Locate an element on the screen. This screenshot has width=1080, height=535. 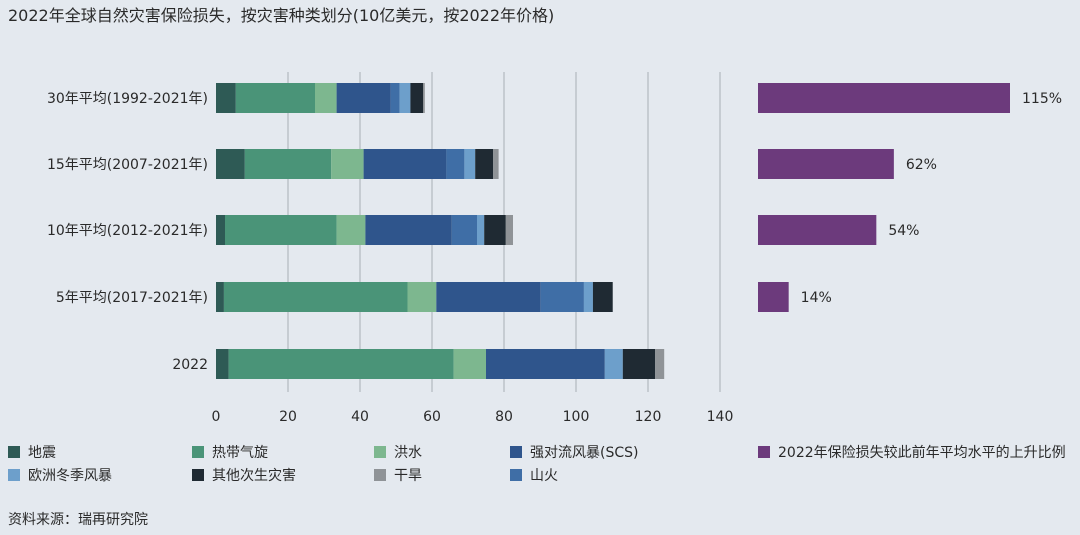
y-tick-label: 10年平均(2012-2021年) is located at coordinates (127, 231).